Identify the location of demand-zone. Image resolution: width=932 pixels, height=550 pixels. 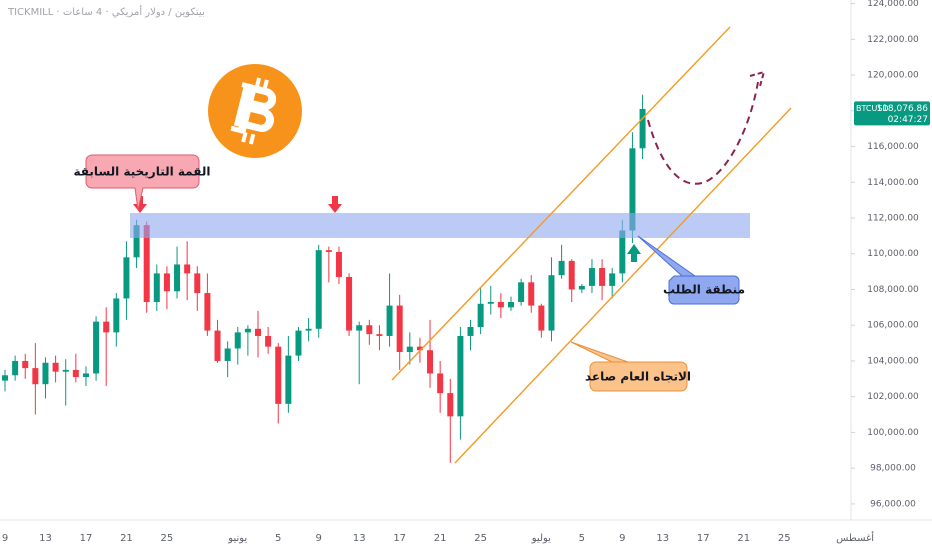
(440, 225).